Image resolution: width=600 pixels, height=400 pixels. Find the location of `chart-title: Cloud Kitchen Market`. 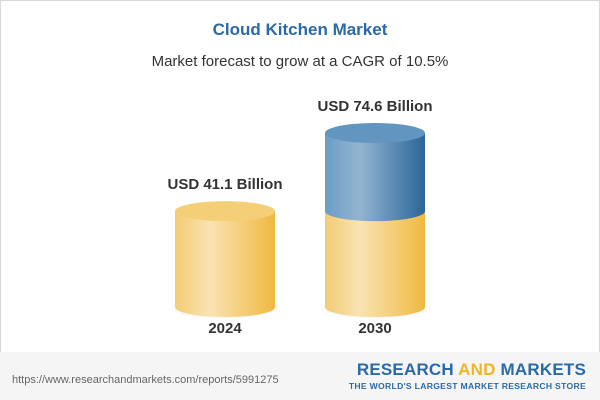

chart-title: Cloud Kitchen Market is located at coordinates (300, 29).